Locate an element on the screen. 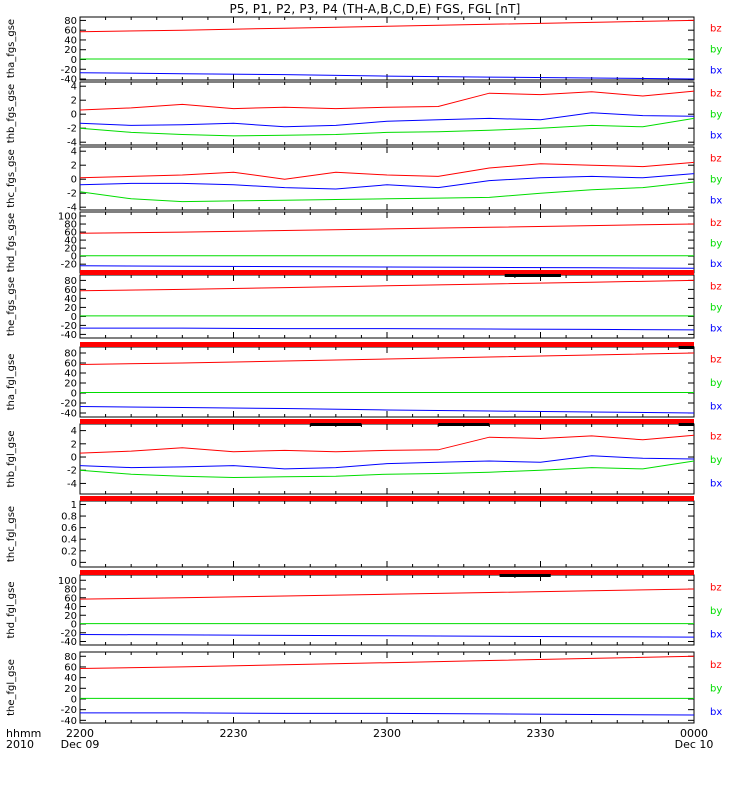 Image resolution: width=750 pixels, height=800 pixels. x-tick-label: 2200 is located at coordinates (80, 733).